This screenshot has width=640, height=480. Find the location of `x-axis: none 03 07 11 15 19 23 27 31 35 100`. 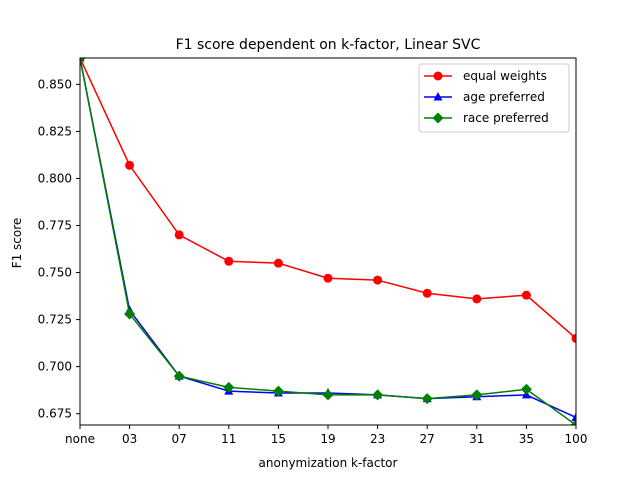

x-axis: none 03 07 11 15 19 23 27 31 35 100 is located at coordinates (326, 435).